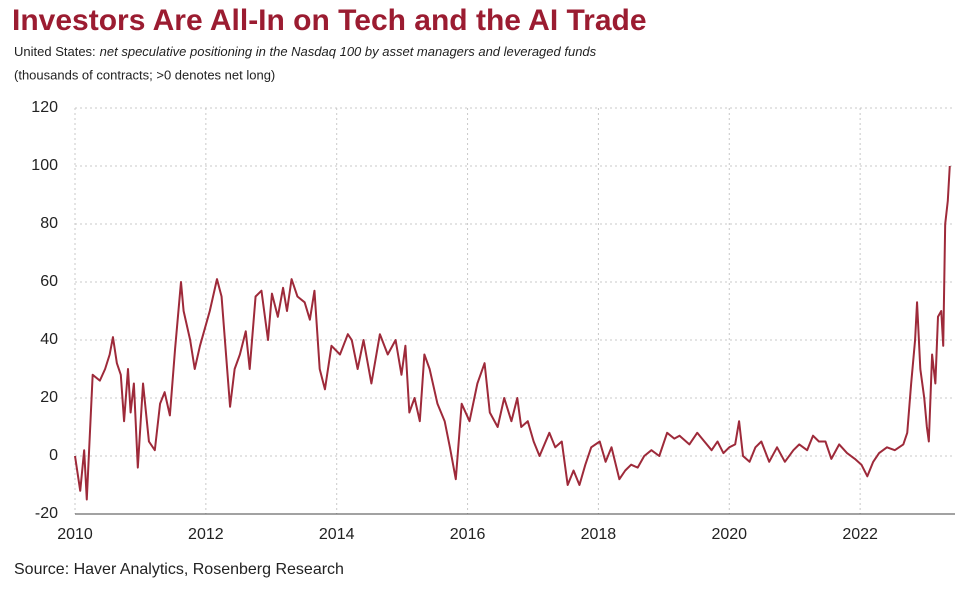 This screenshot has height=591, width=980. What do you see at coordinates (46, 513) in the screenshot?
I see `y-tick-label: -20` at bounding box center [46, 513].